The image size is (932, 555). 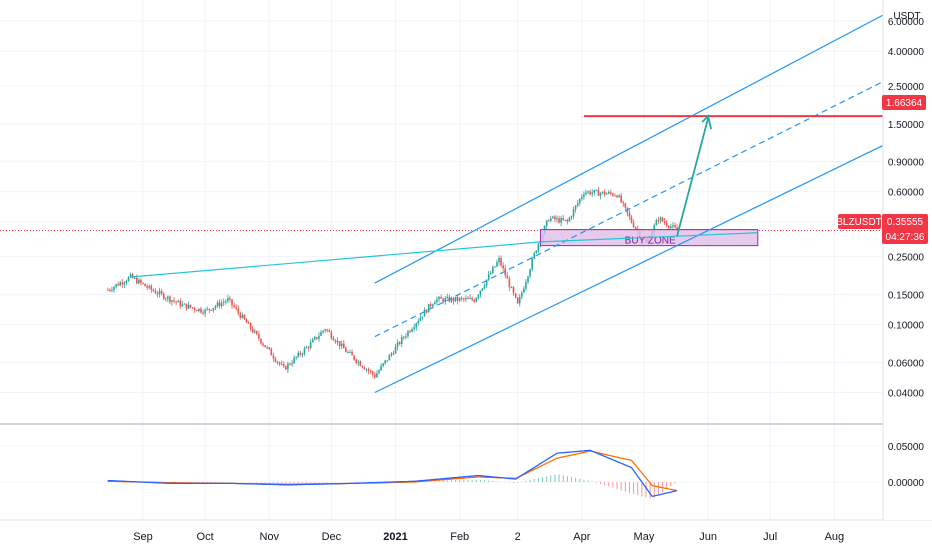 I want to click on time-axis: Sep Oct Nov Dec 2021 Feb 2 Apr May Jun Jul Aug, so click(x=488, y=537).